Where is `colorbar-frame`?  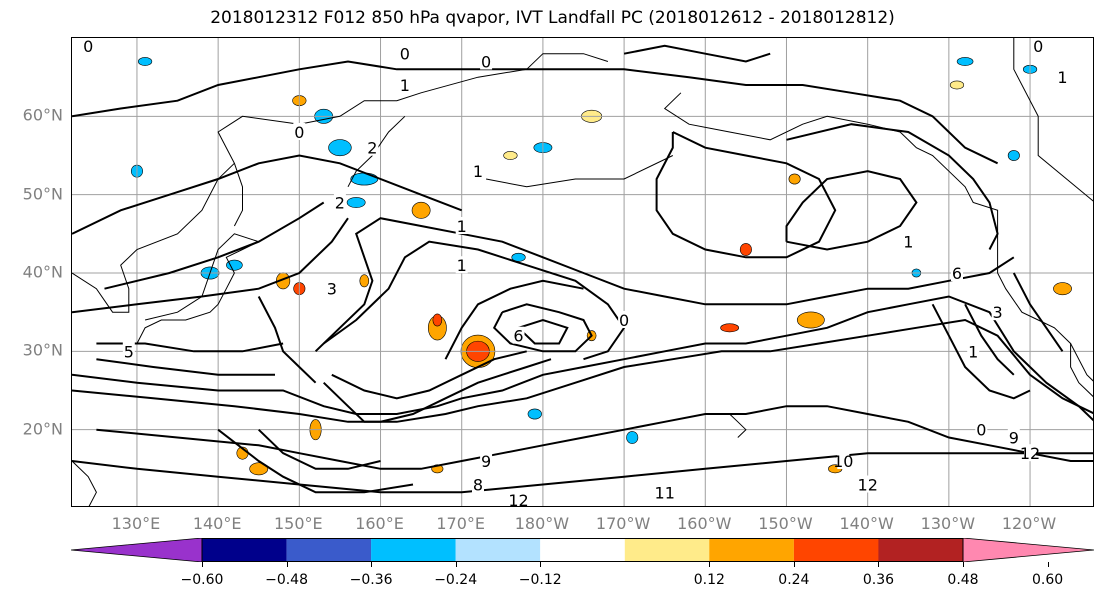
colorbar-frame is located at coordinates (582, 550).